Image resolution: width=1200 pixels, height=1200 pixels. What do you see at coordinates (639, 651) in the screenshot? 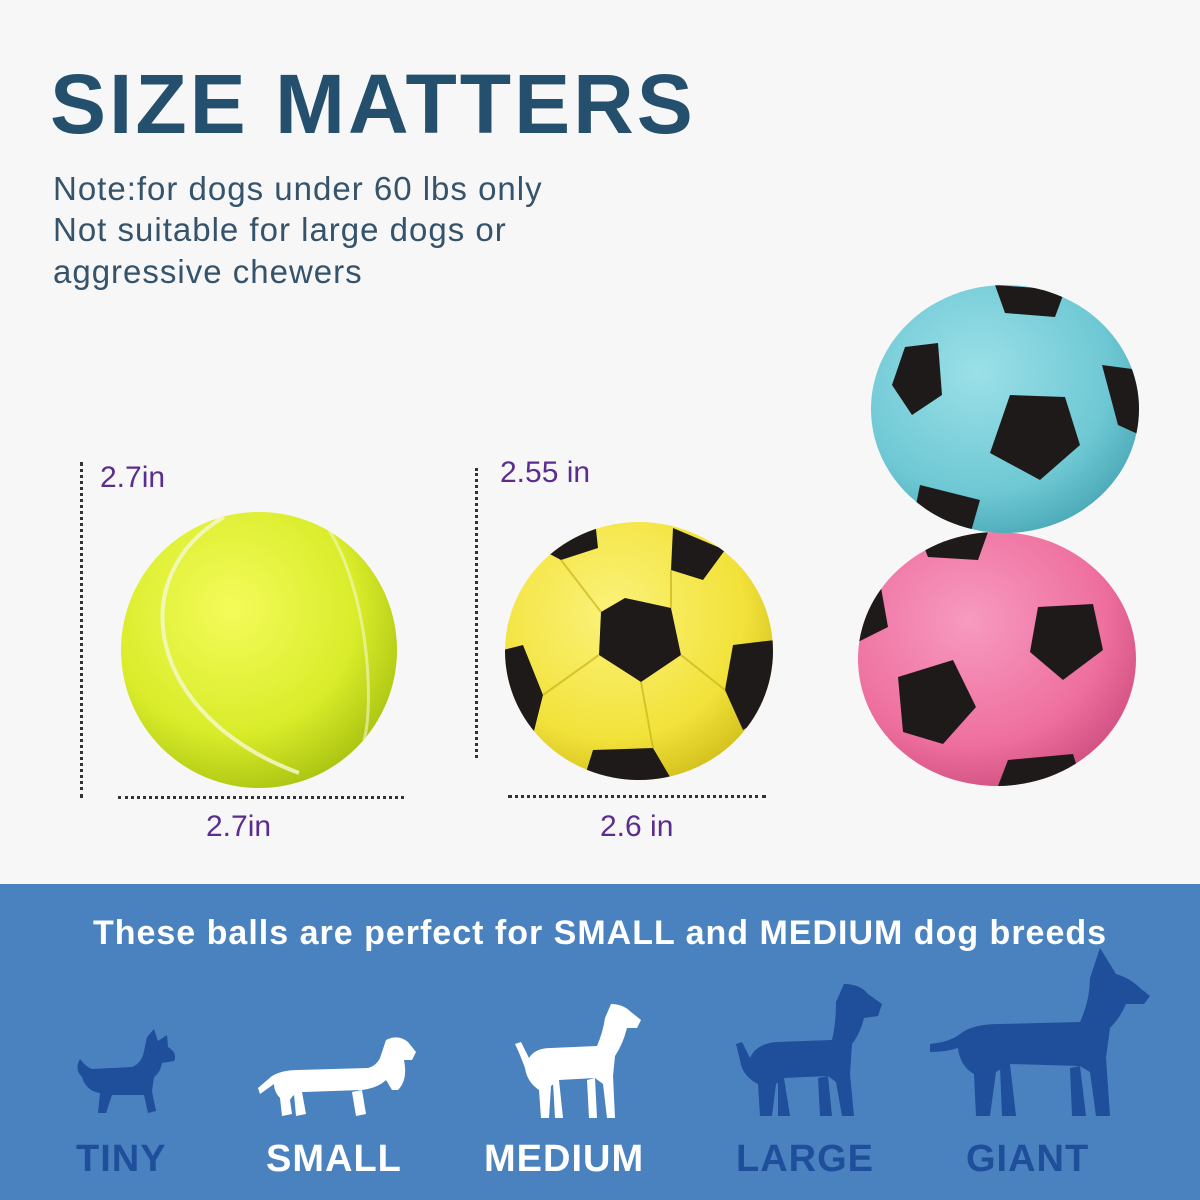
I see `soccer-ball-icon` at bounding box center [639, 651].